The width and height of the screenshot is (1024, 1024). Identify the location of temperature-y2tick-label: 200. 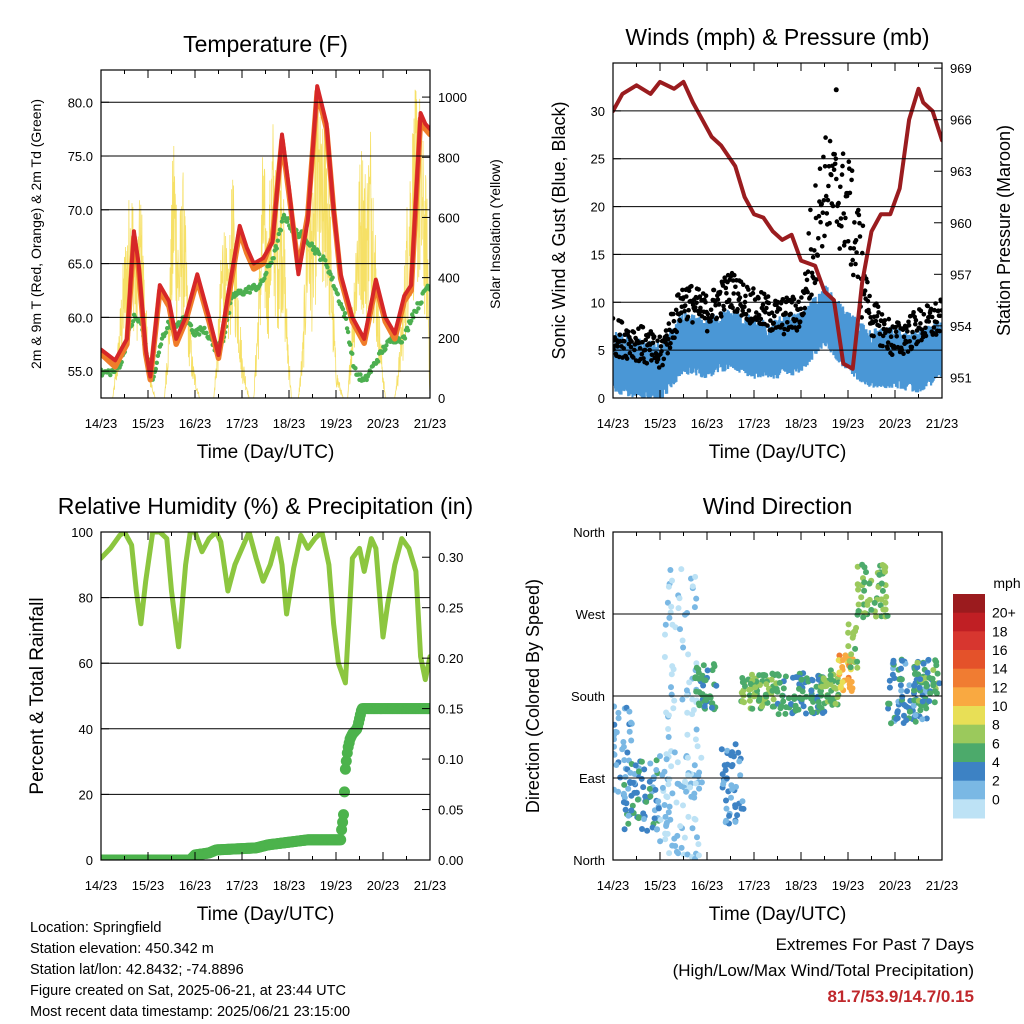
(449, 338).